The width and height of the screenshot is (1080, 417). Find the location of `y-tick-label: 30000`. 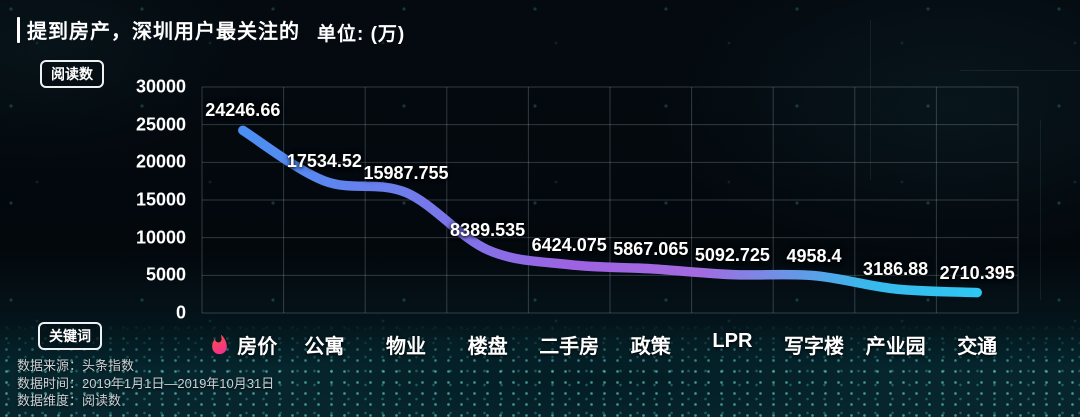

y-tick-label: 30000 is located at coordinates (160, 86).